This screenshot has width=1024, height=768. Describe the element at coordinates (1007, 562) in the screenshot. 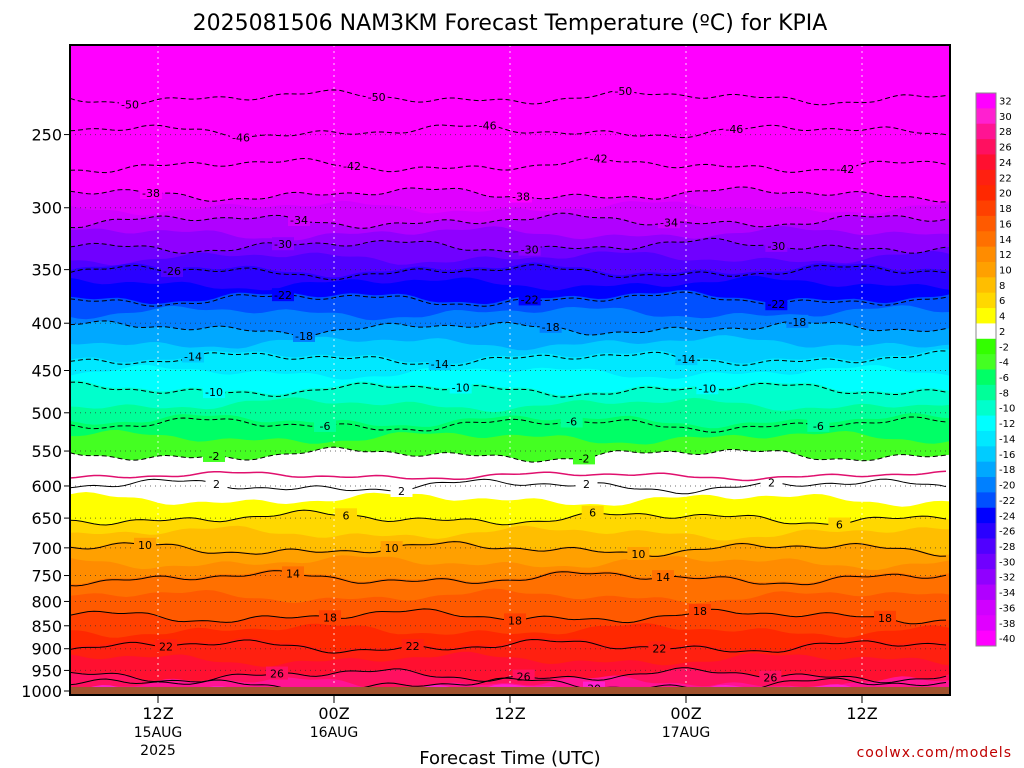

I see `colorbar-label: -30` at that location.